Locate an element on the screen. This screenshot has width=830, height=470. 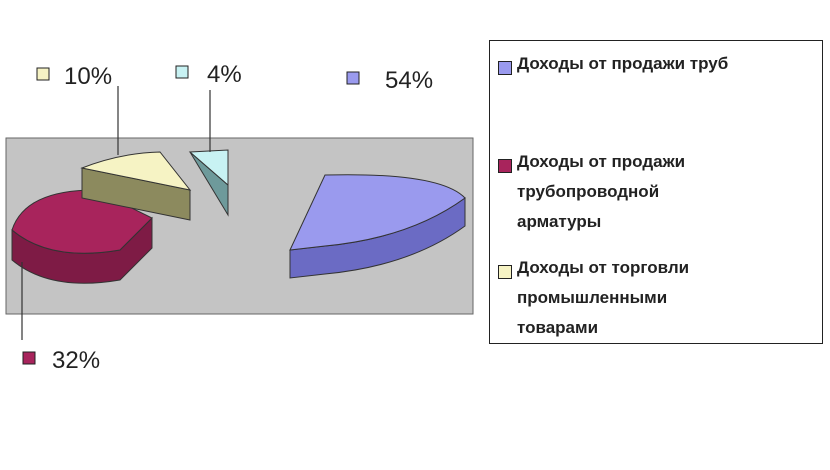
data-label-pipes: 54% is located at coordinates (409, 80).